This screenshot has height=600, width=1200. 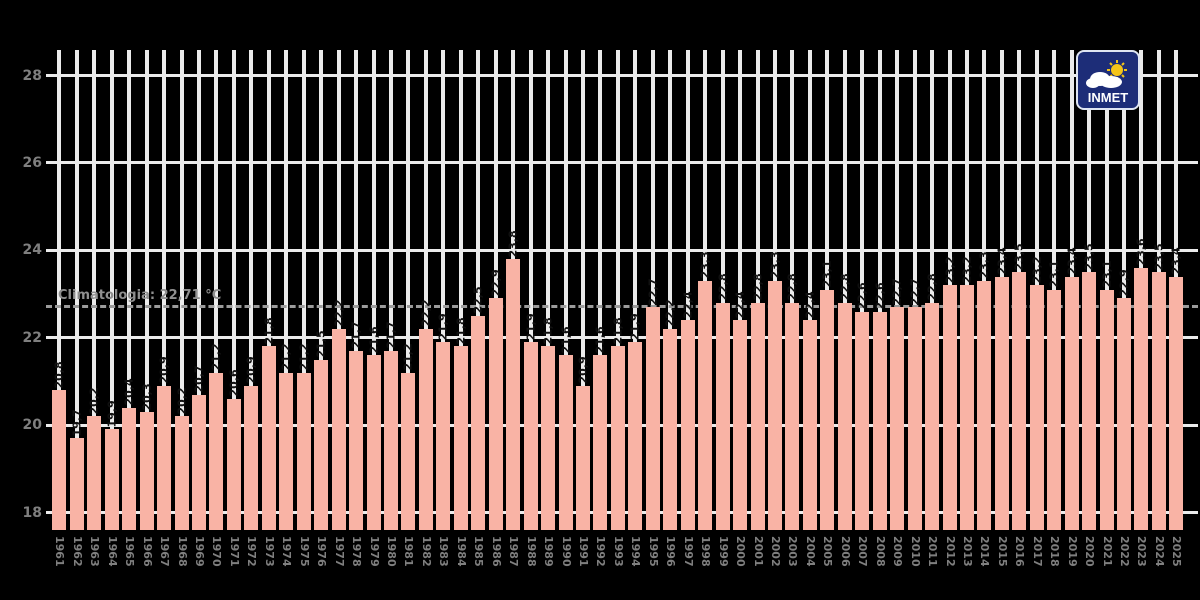 What do you see at coordinates (1158, 401) in the screenshot?
I see `bar-2024` at bounding box center [1158, 401].